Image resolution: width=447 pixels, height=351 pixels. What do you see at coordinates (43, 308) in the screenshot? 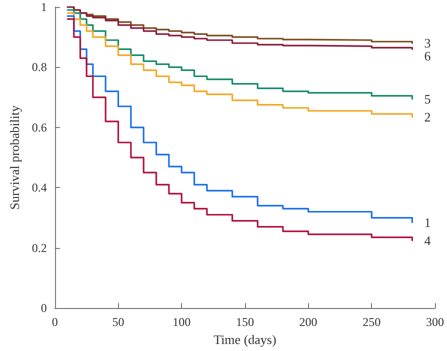
I see `y-tick-label: 0` at bounding box center [43, 308].